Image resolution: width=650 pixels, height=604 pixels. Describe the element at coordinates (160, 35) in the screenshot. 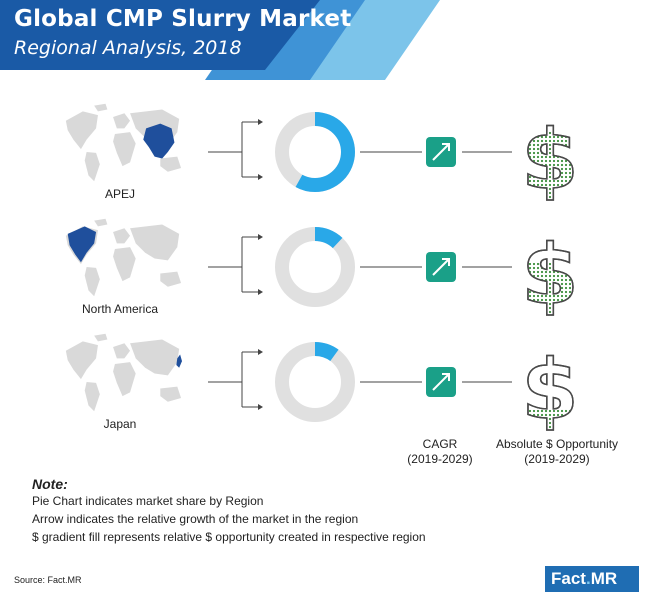

I see `banner-stripe-dark` at that location.